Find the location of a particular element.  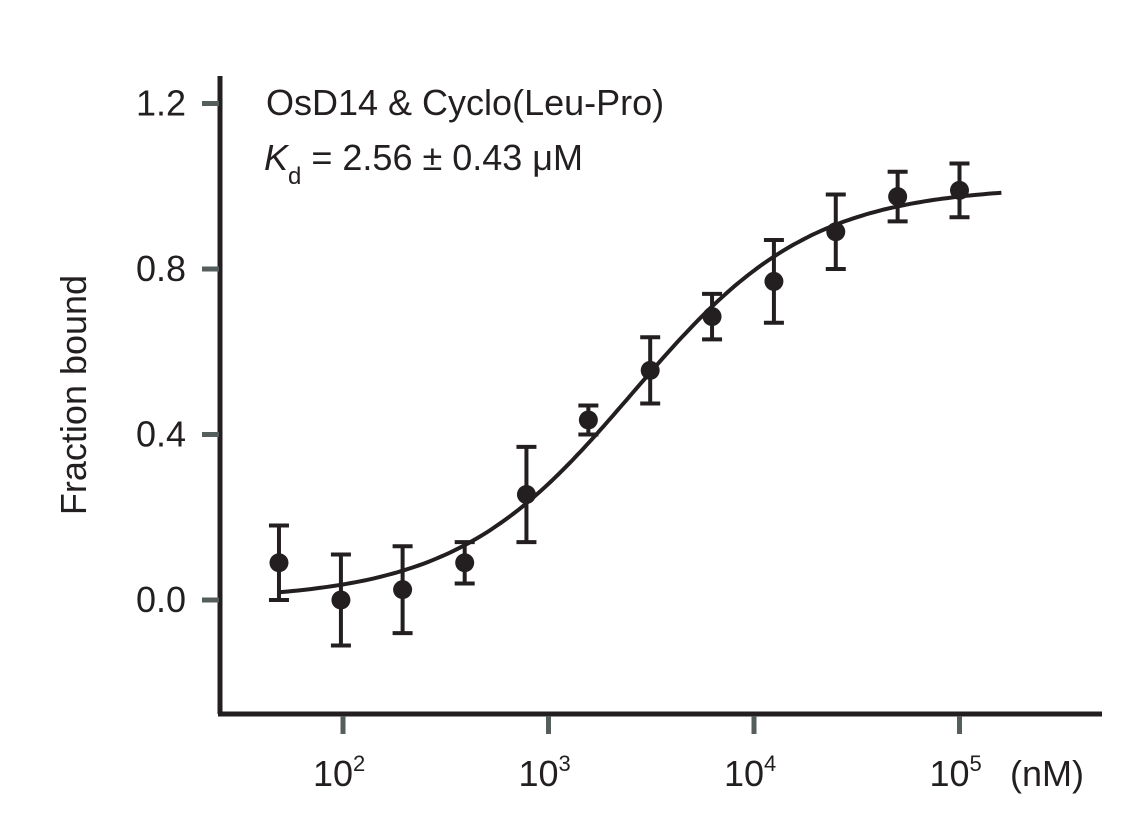

annotation-kd: Kd = 2.56 ± 0.43 μM is located at coordinates (423, 163).